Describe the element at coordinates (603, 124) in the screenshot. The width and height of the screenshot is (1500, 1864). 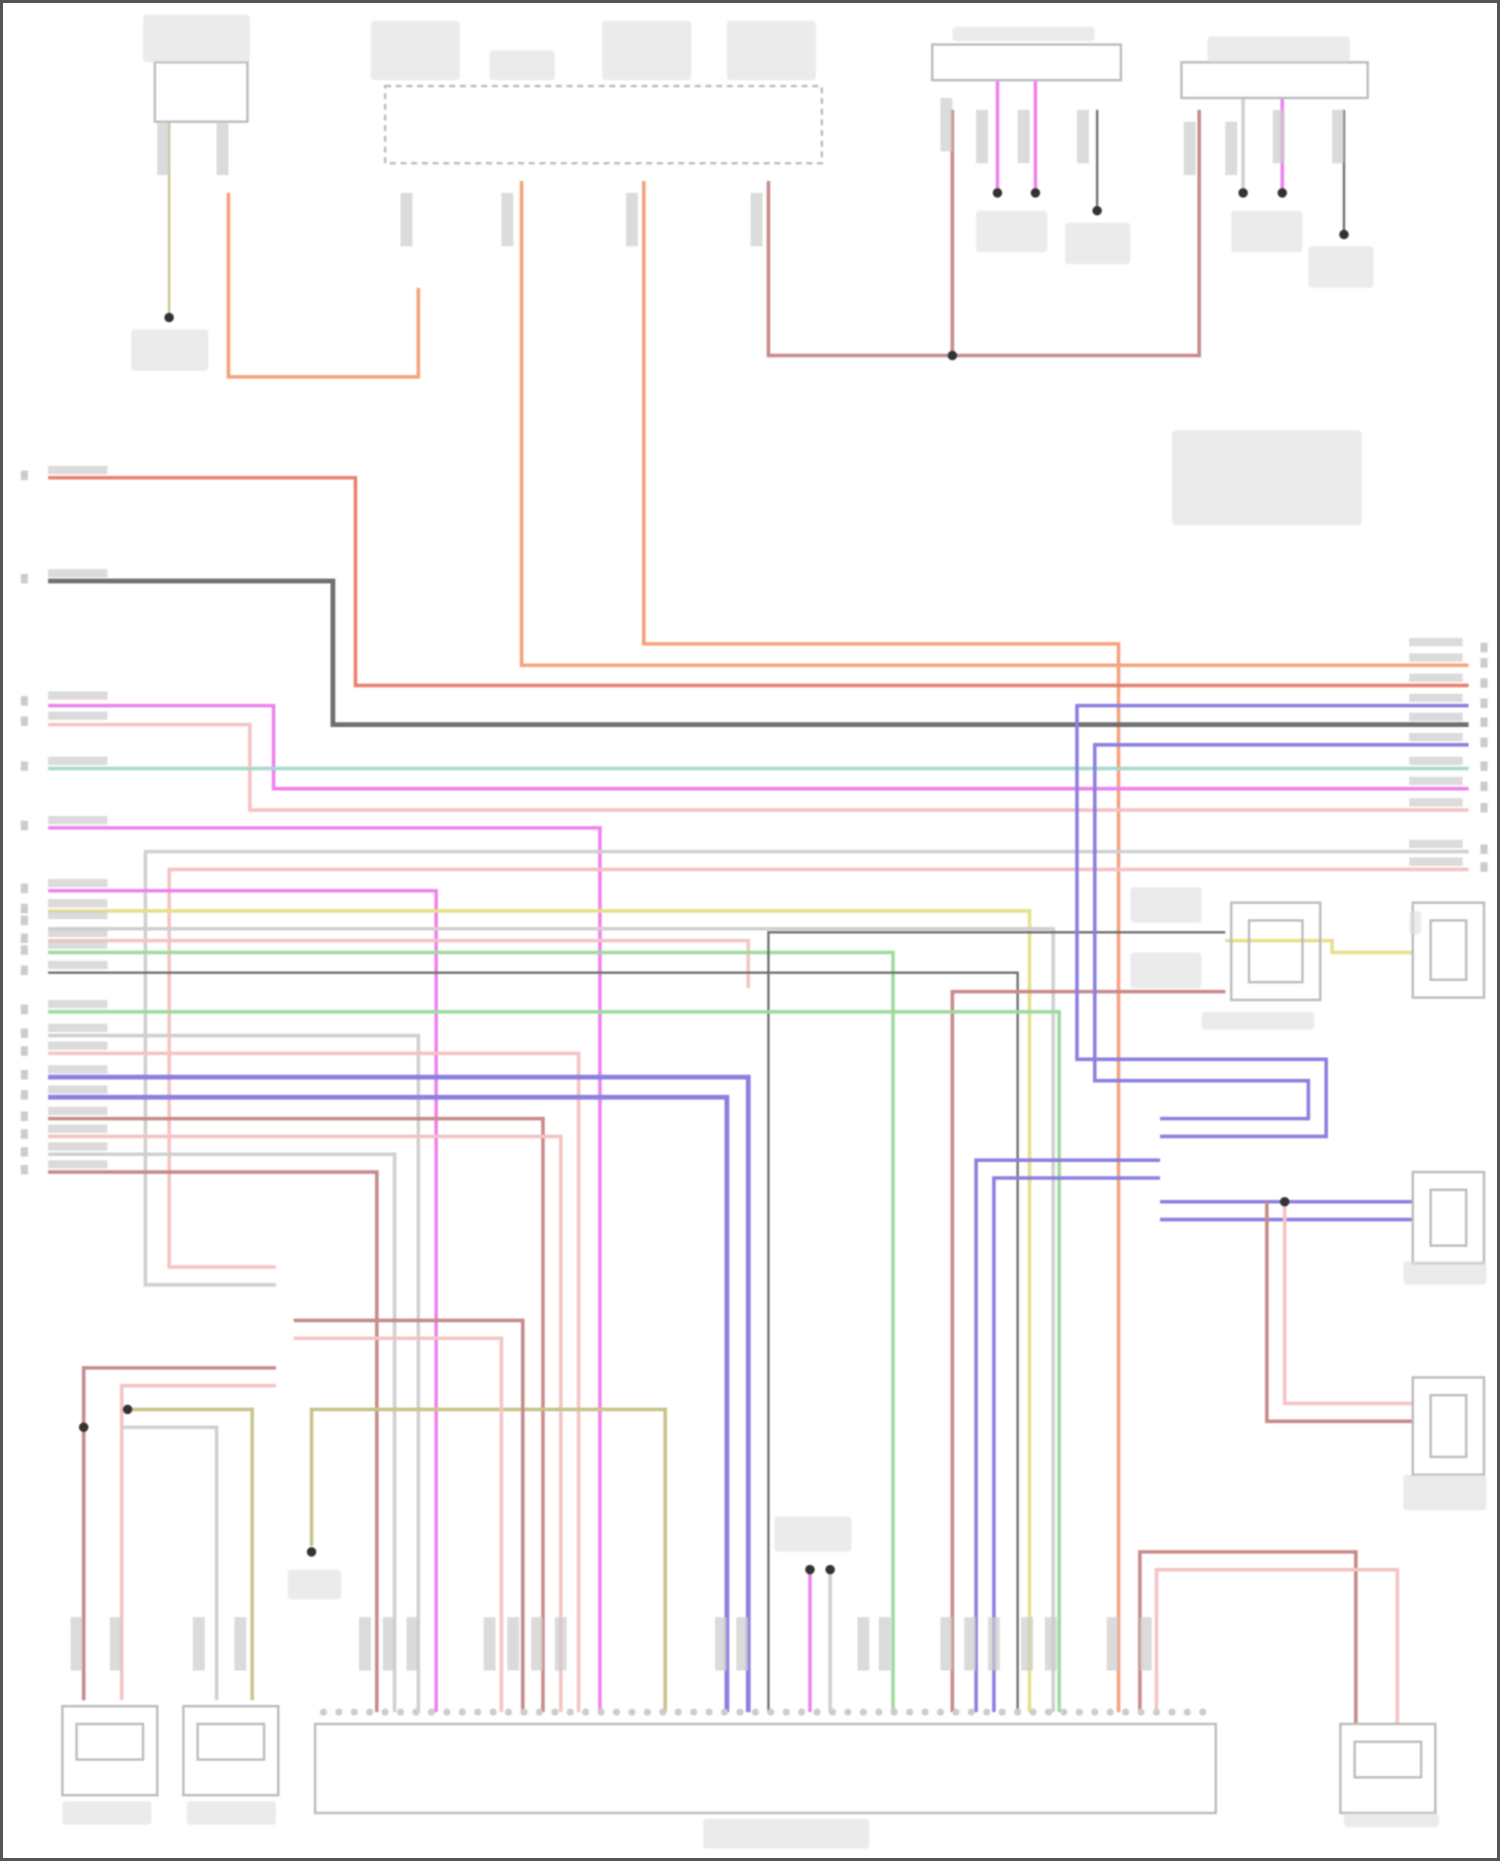
I see `relay-block` at that location.